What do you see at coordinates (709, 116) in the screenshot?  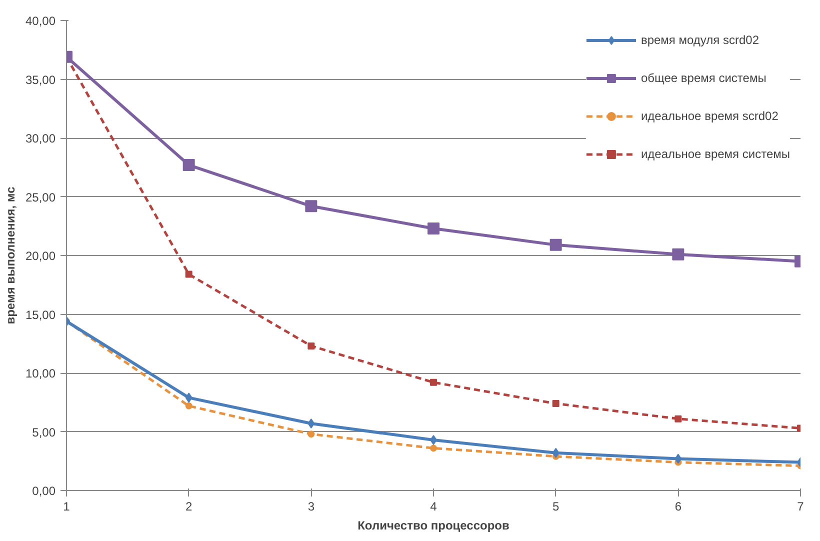 I see `legend-label: идеальное время scrd02` at bounding box center [709, 116].